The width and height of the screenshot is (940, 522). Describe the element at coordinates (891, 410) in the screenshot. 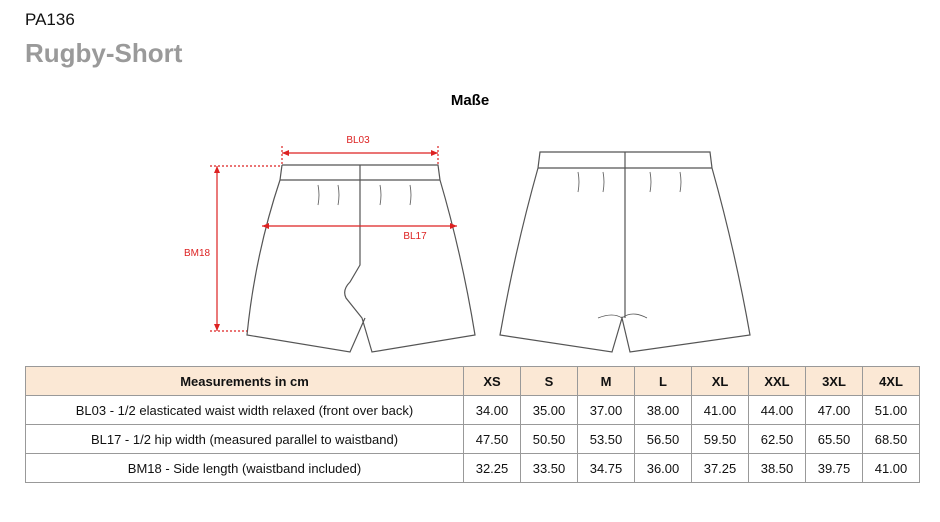

I see `size-value: 51.00` at that location.